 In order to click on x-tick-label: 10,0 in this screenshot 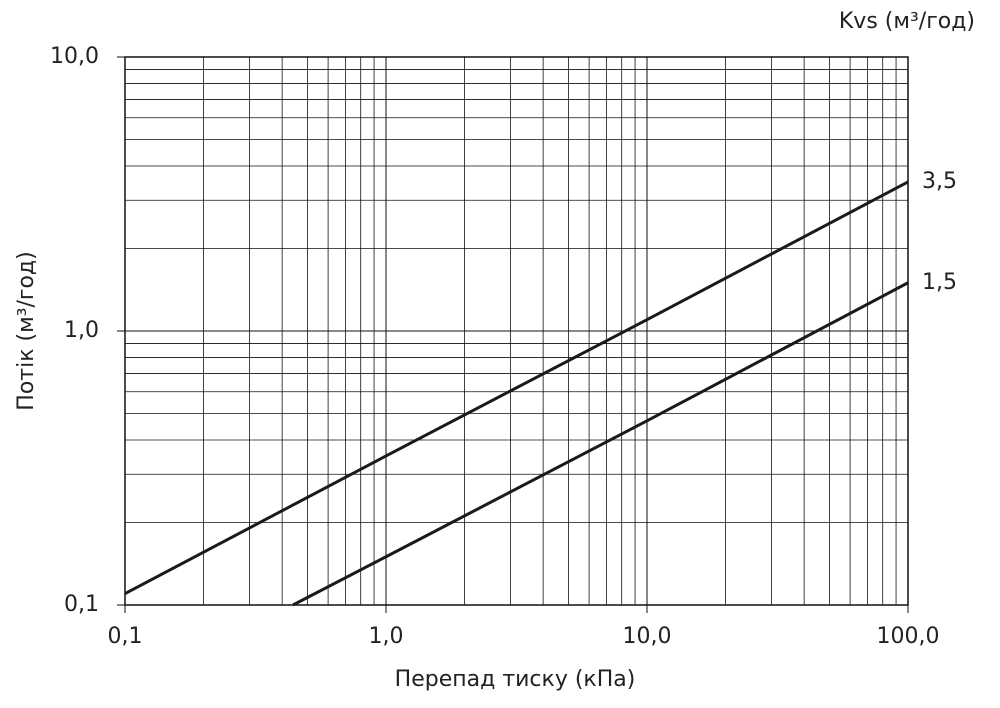, I will do `click(647, 636)`.